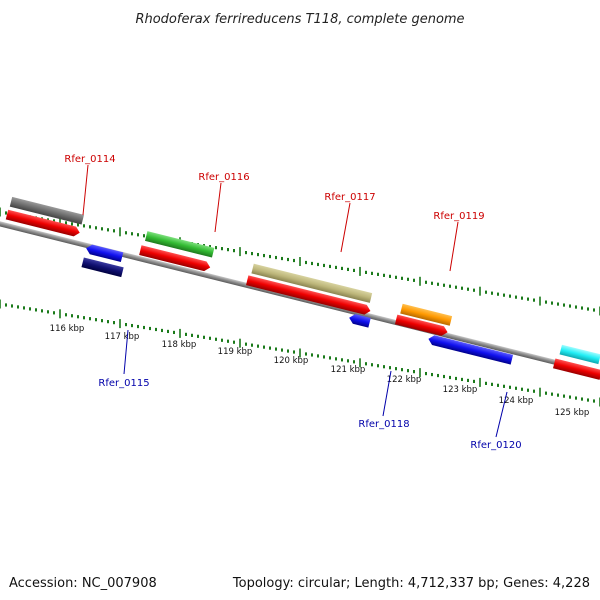  What do you see at coordinates (579, 354) in the screenshot?
I see `gene-feature-cyan` at bounding box center [579, 354].